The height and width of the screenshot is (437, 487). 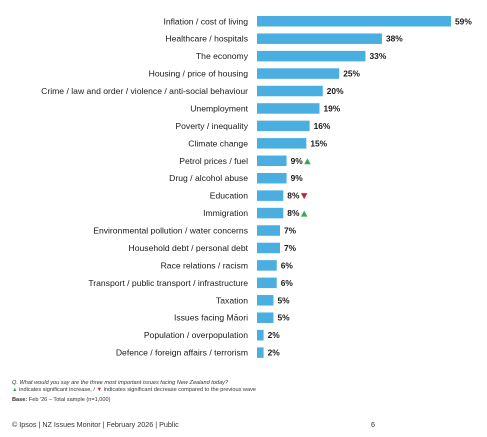 What do you see at coordinates (20, 399) in the screenshot?
I see `base-label: Base:` at bounding box center [20, 399].